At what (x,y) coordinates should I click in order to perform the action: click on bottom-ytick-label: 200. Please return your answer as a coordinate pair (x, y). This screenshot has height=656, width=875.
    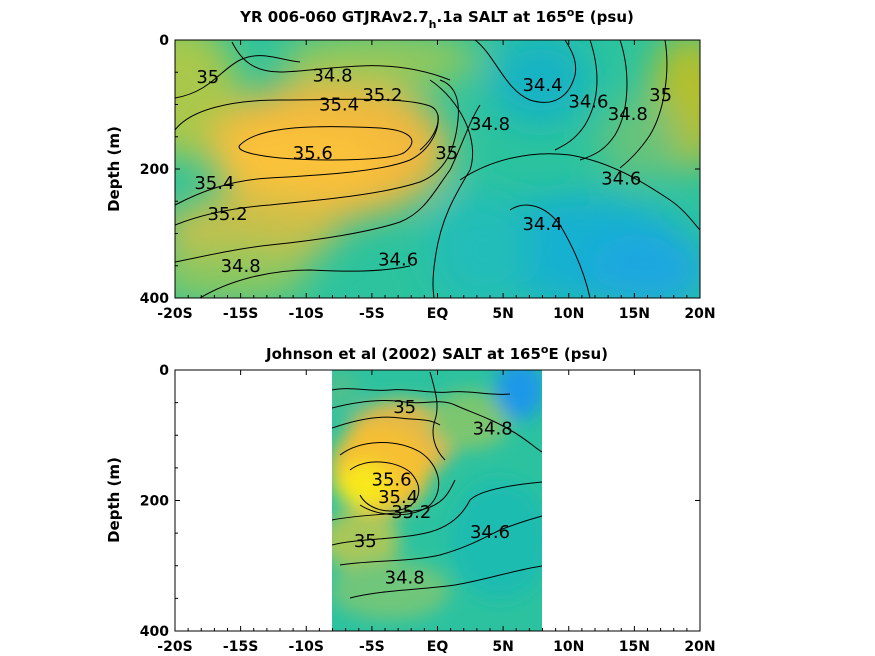
    Looking at the image, I should click on (154, 502).